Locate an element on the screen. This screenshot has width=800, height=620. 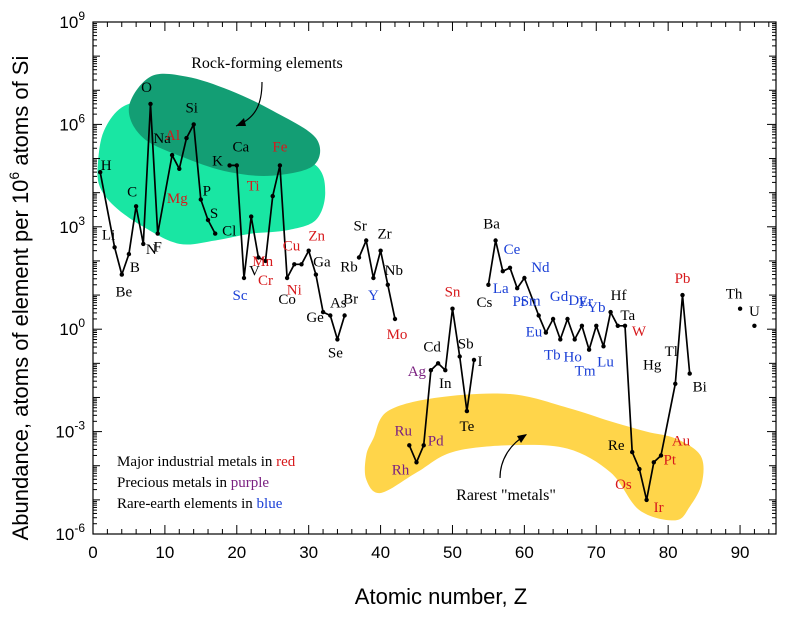
element-label-h: H is located at coordinates (106, 166).